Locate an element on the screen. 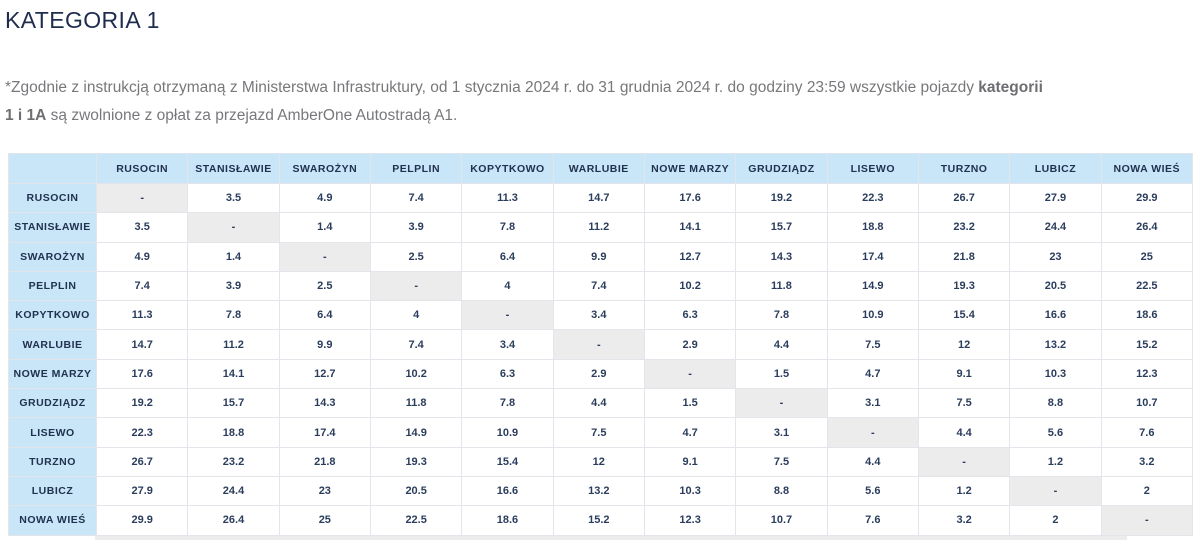 This screenshot has height=541, width=1200. matrix-cell: 2.9 is located at coordinates (690, 344).